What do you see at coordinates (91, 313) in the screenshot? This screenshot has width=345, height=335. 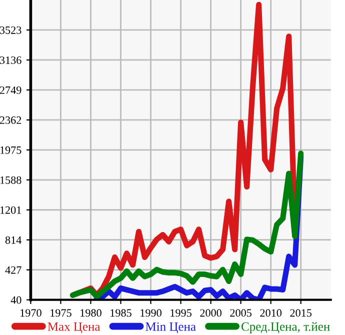 I see `x-tick-label: 1980` at bounding box center [91, 313].